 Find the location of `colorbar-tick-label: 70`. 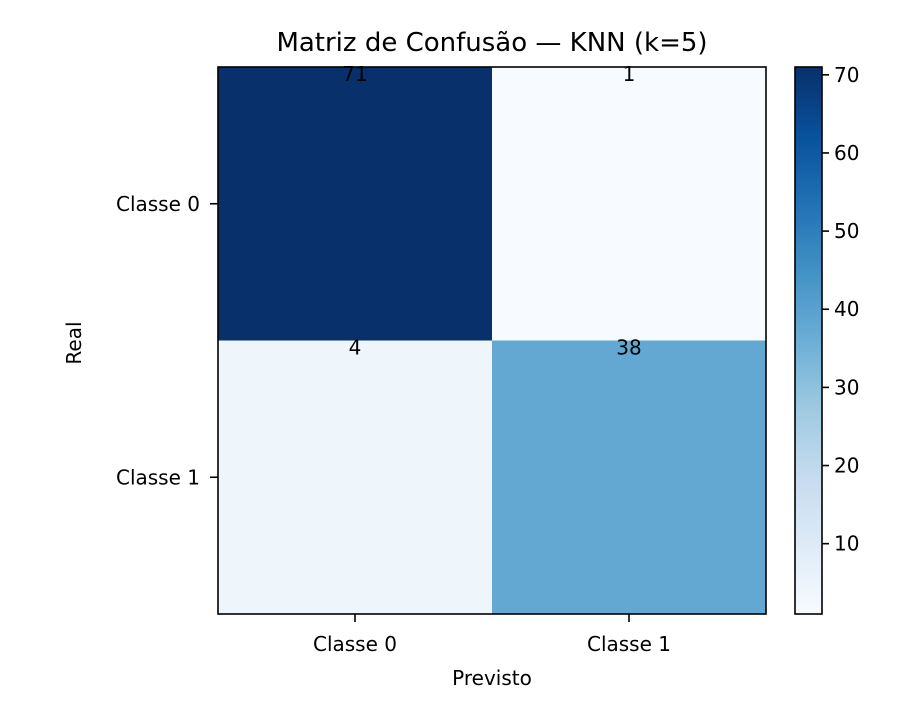

colorbar-tick-label: 70 is located at coordinates (846, 75).